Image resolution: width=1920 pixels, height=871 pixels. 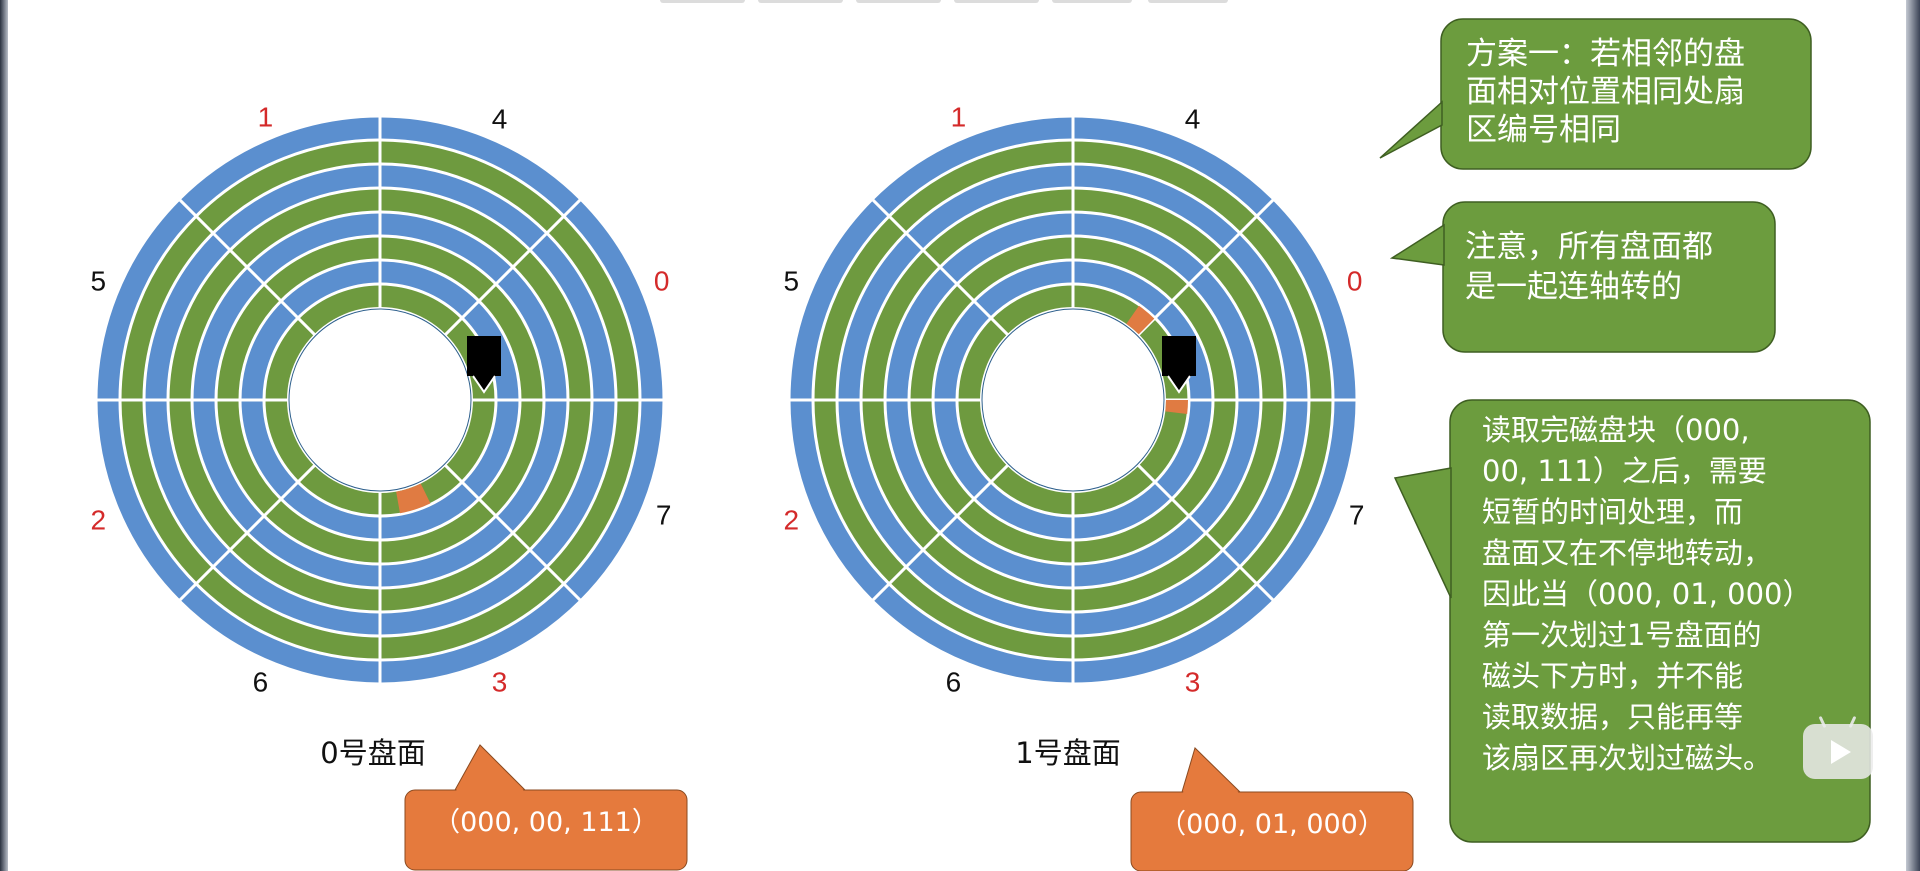 I want to click on callout-scheme-line: 面相对位置相同处扇, so click(x=1605, y=92).